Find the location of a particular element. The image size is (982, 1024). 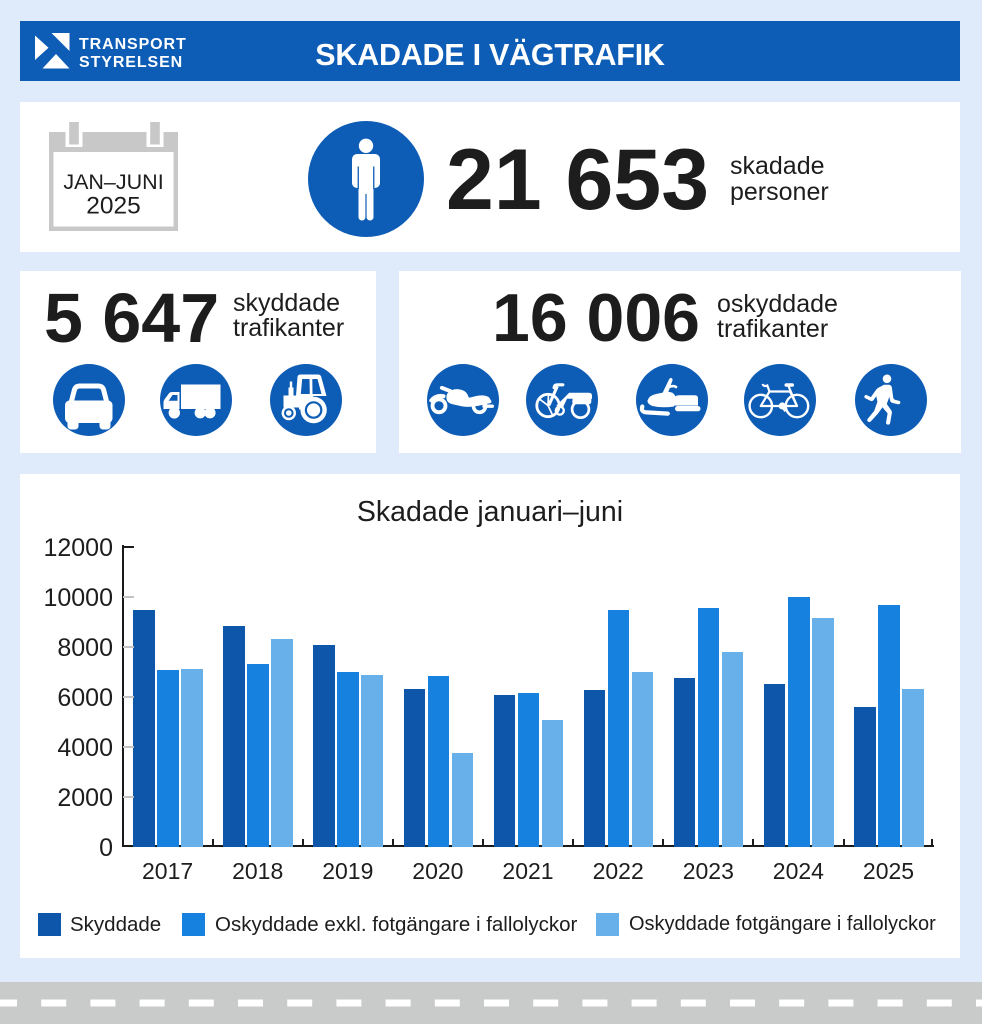

svg-text: 2025 is located at coordinates (113, 206).